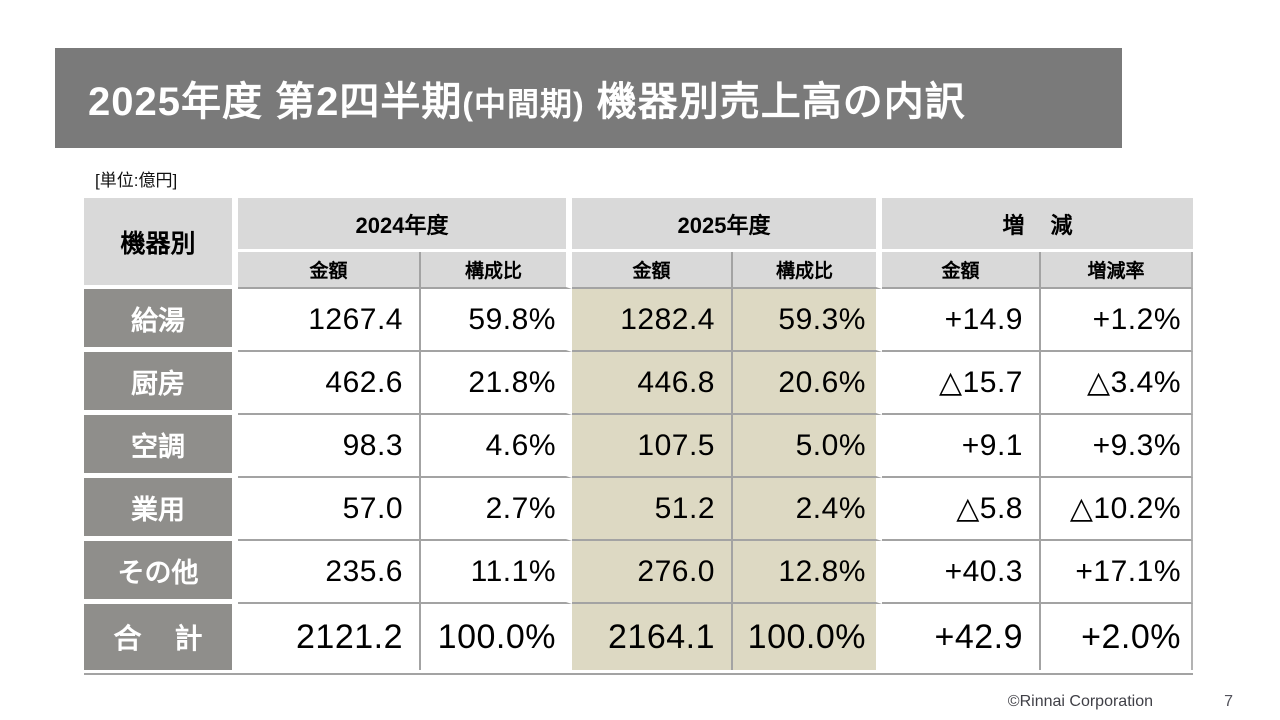 Image resolution: width=1280 pixels, height=720 pixels. What do you see at coordinates (496, 446) in the screenshot?
I see `row-kucho-fy2024-share: 4.6%` at bounding box center [496, 446].